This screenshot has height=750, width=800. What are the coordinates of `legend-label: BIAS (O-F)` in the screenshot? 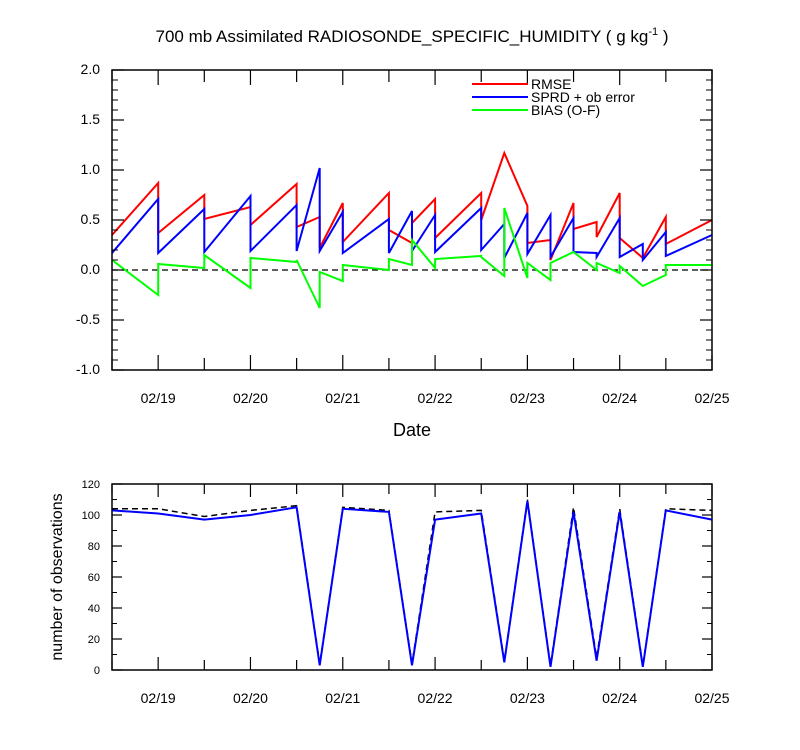 It's located at (565, 110).